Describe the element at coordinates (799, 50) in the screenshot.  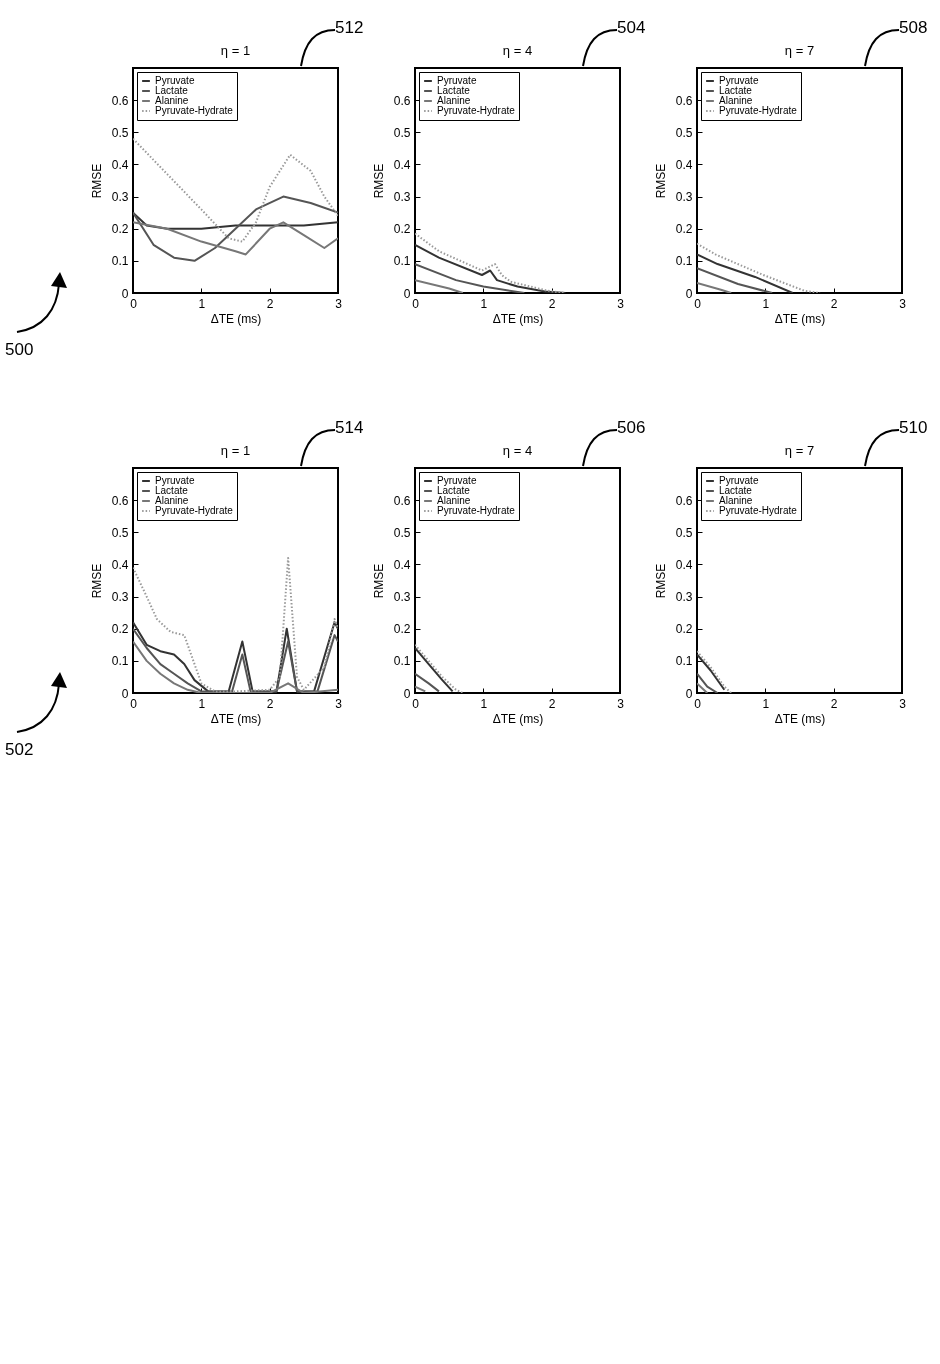
I see `chart-title: η = 7` at that location.